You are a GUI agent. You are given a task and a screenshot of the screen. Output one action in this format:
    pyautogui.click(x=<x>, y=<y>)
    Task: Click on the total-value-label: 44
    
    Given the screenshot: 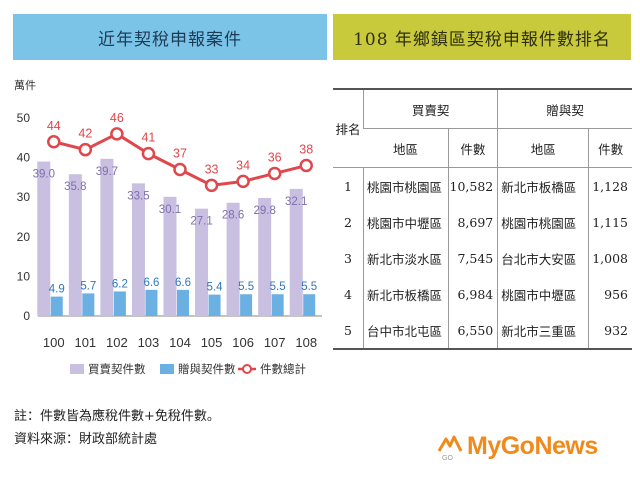 What is the action you would take?
    pyautogui.click(x=54, y=126)
    